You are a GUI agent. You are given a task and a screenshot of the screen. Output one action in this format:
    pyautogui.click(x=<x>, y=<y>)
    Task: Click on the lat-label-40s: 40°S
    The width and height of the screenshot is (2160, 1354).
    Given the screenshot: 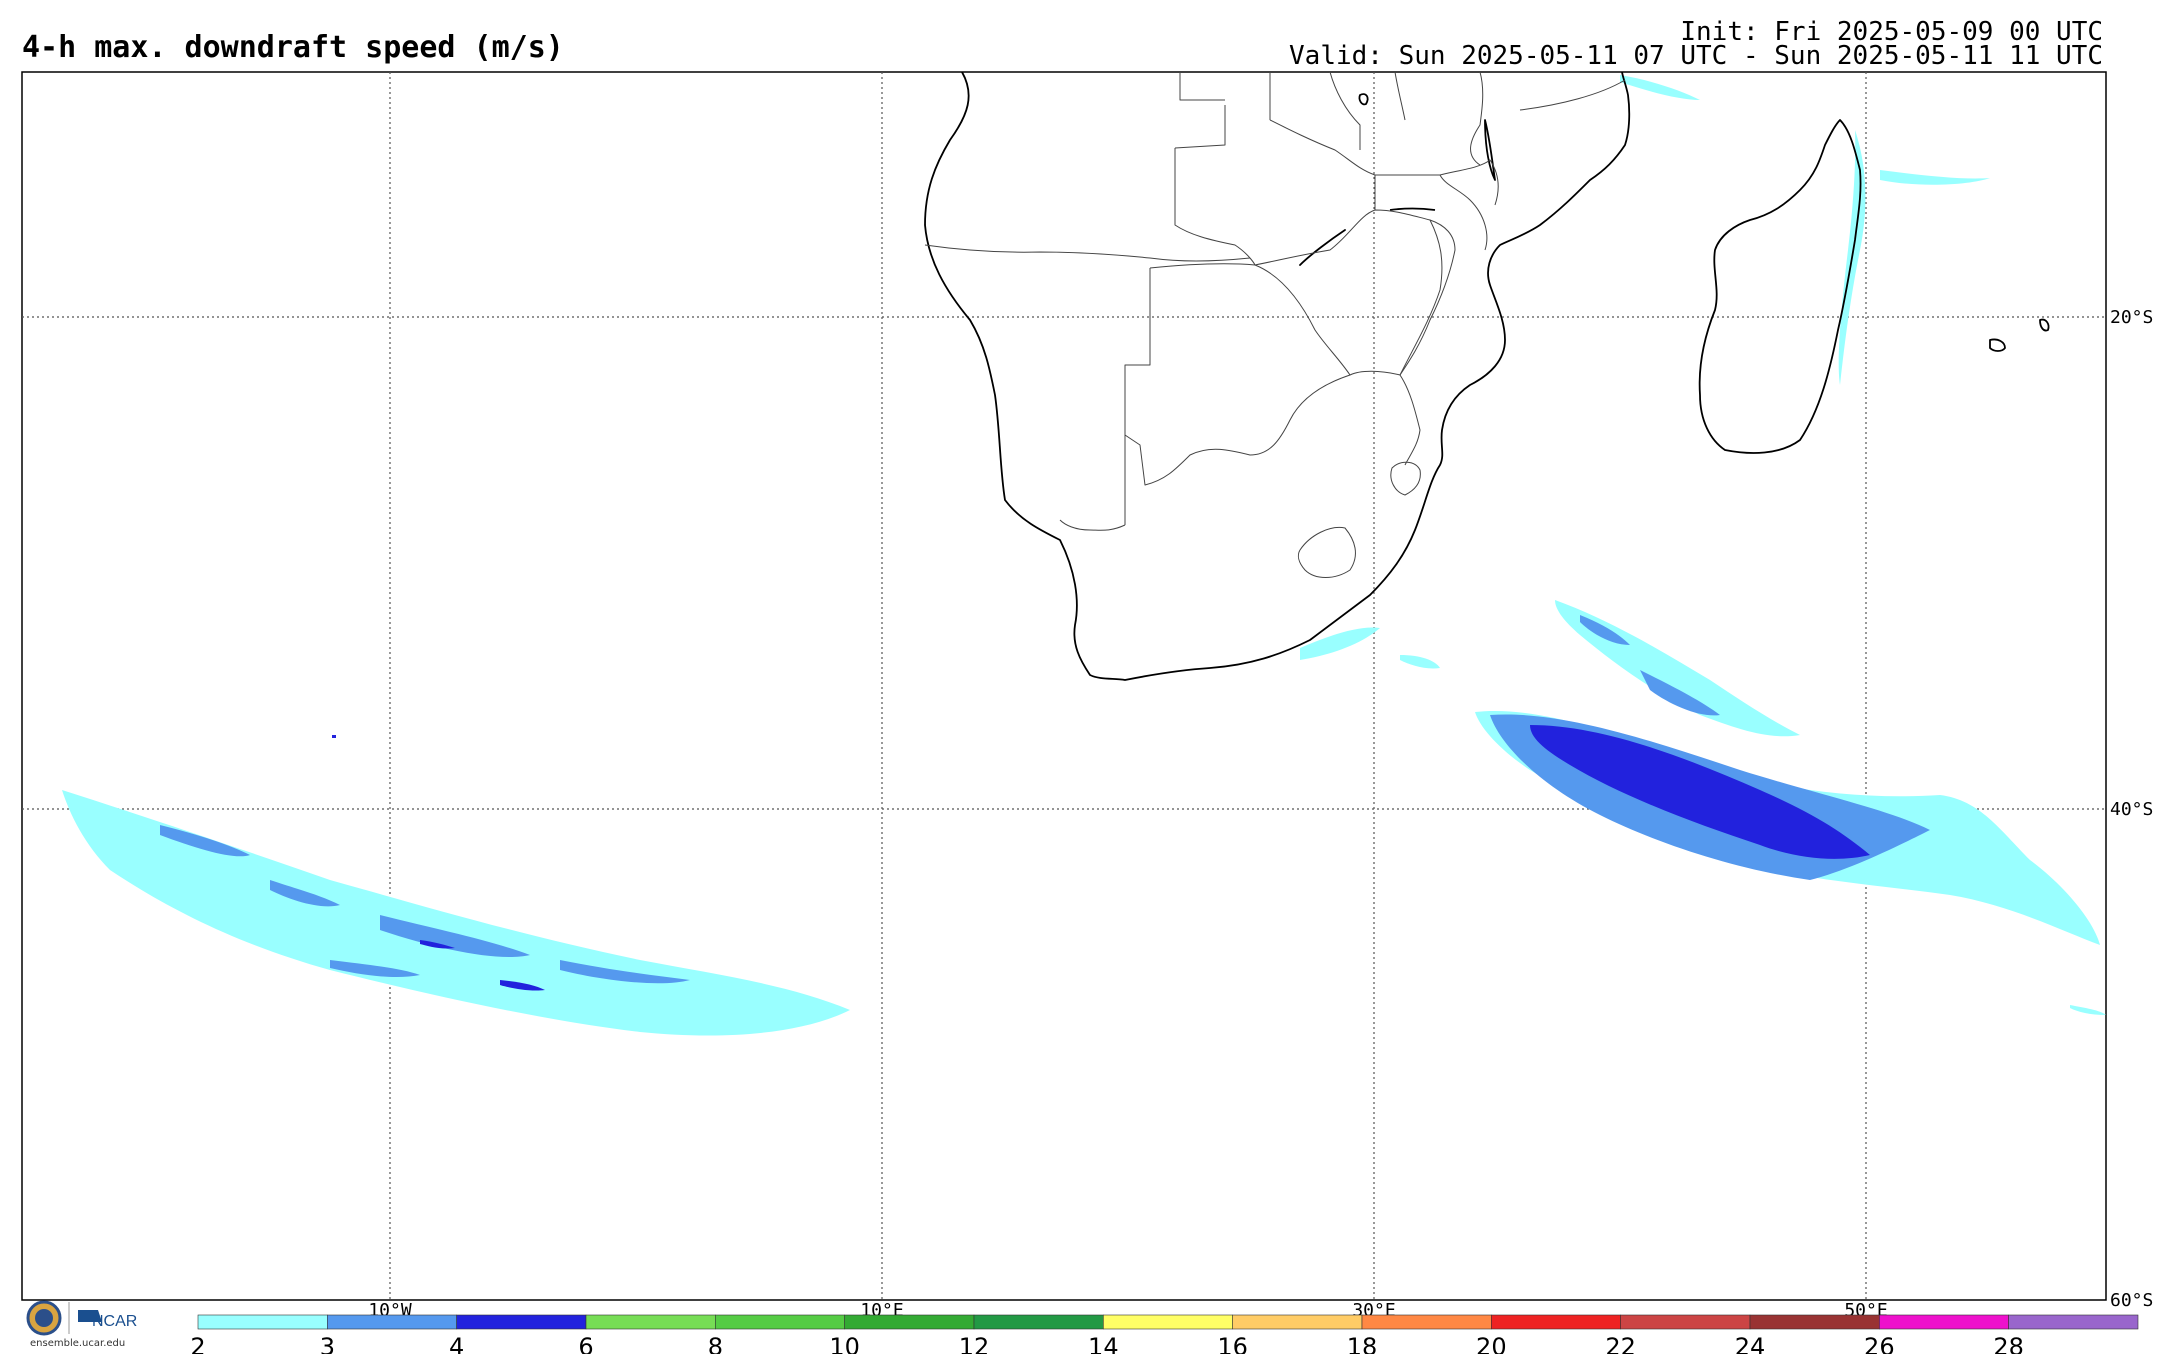 What is the action you would take?
    pyautogui.click(x=2131, y=809)
    